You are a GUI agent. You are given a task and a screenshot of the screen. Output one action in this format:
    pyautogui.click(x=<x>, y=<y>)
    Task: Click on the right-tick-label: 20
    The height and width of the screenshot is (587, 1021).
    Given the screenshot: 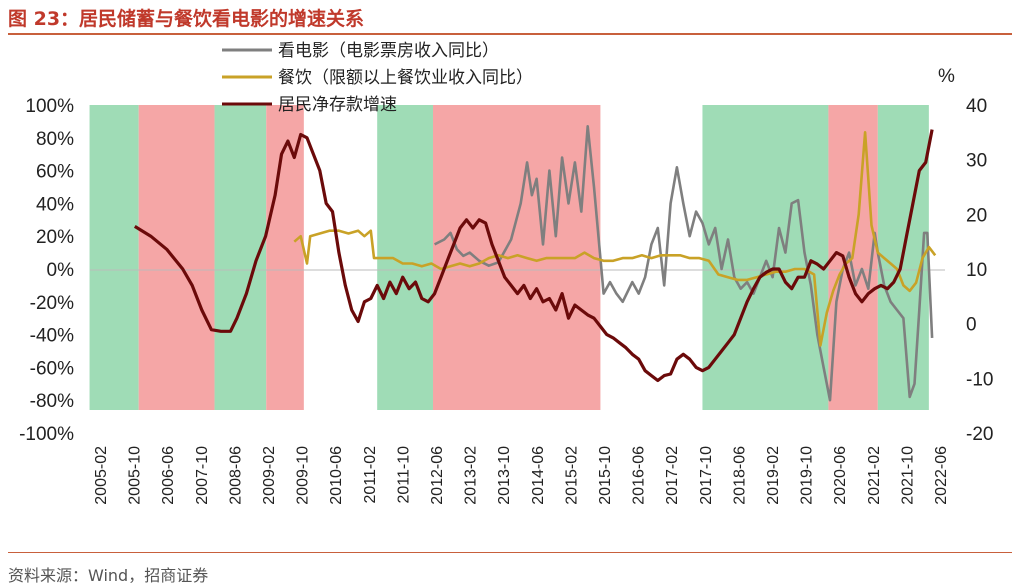 What is the action you would take?
    pyautogui.click(x=976, y=215)
    